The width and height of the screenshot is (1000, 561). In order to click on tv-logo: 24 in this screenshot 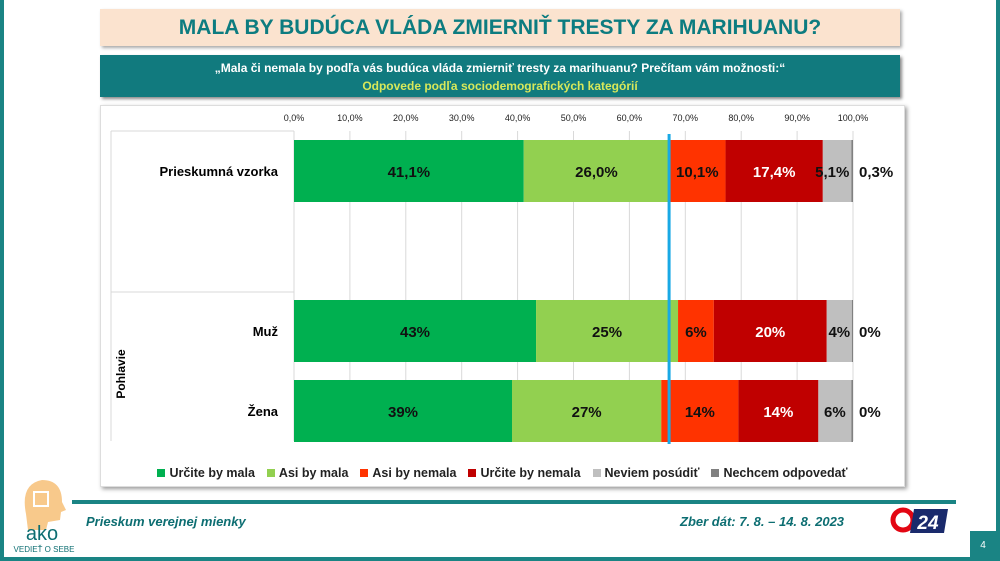, I will do `click(919, 520)`.